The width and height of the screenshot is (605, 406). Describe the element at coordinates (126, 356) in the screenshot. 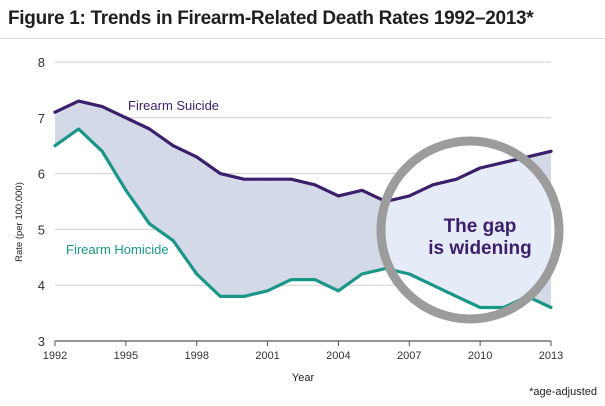

I see `x-tick-label: 1995` at that location.